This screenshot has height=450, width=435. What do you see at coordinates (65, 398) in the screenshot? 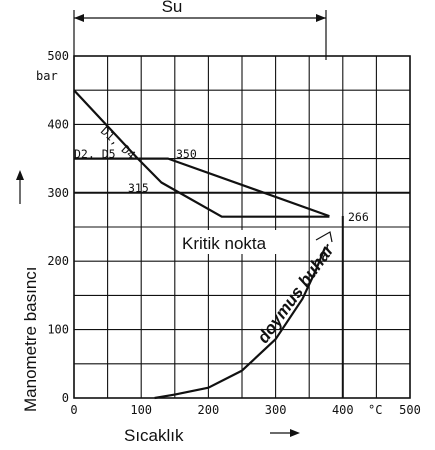
I see `y-tick-label: 0` at bounding box center [65, 398].